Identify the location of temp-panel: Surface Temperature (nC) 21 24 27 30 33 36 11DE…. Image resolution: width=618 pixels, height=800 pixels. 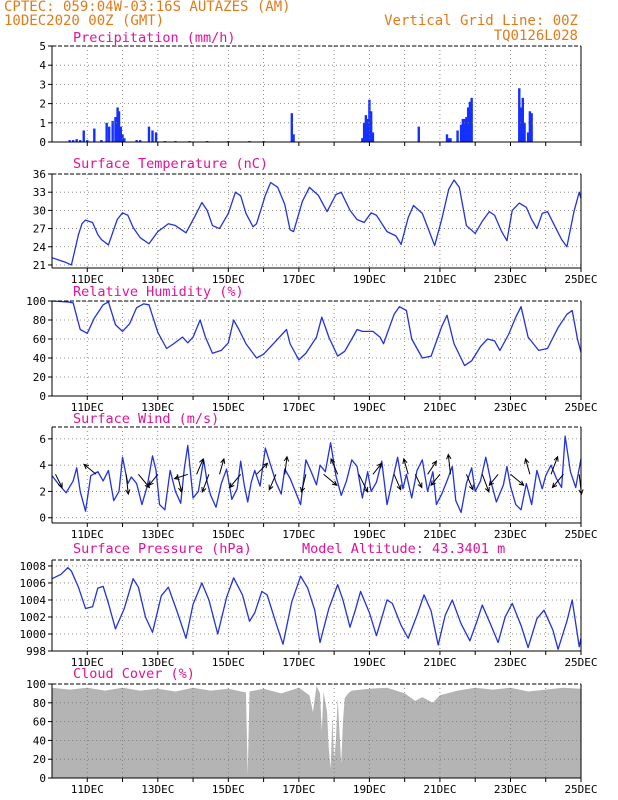
(315, 221).